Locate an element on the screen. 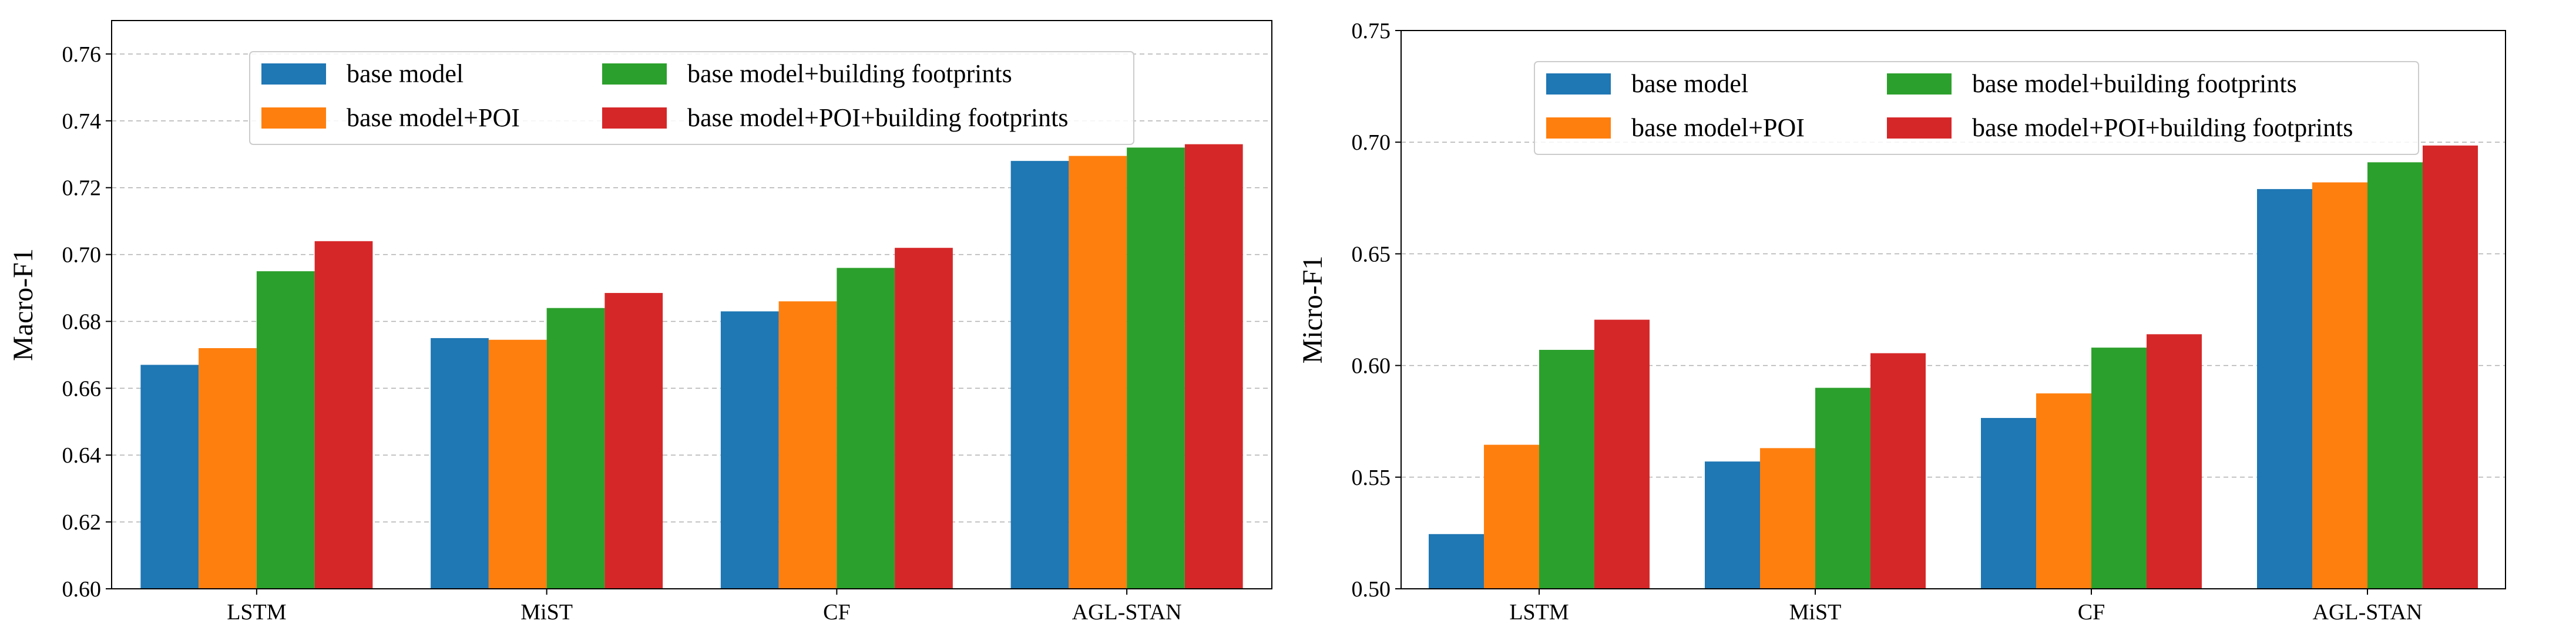 This screenshot has height=634, width=2576. y-tick-label: 0.62 is located at coordinates (82, 522).